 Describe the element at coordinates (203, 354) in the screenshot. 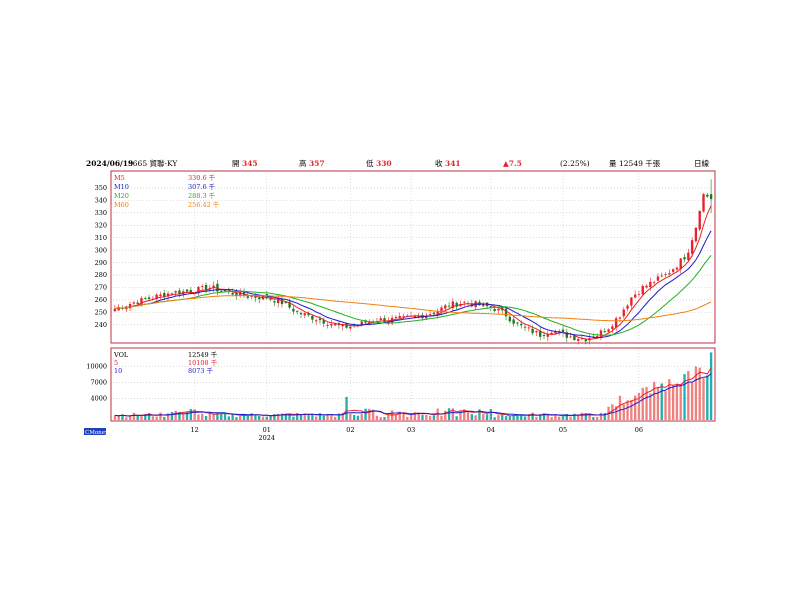

I see `volume-legend-value: 12549 千` at that location.